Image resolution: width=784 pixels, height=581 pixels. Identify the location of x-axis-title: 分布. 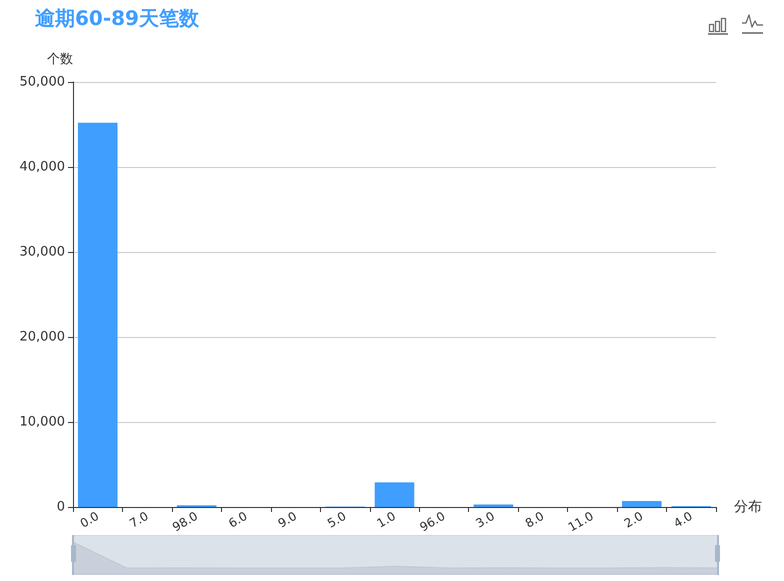
(748, 507).